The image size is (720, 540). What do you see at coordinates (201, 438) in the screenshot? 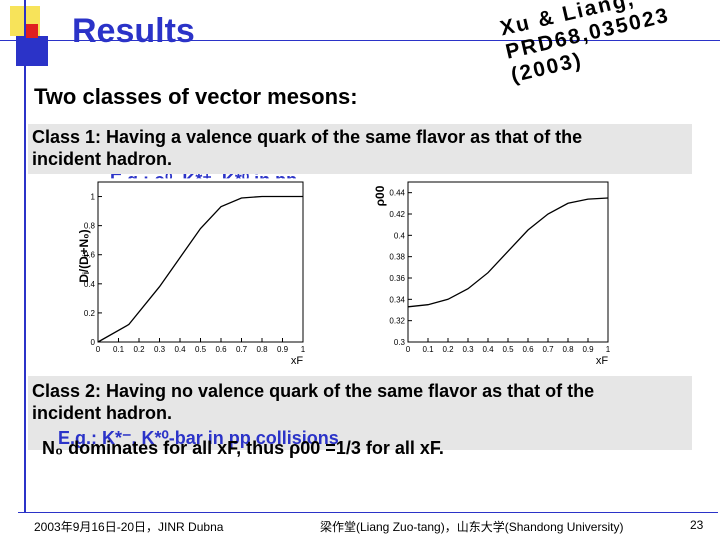
I see `class2-example: E.g.: K*⁻, K*⁰-bar in pp collisions.` at bounding box center [201, 438].